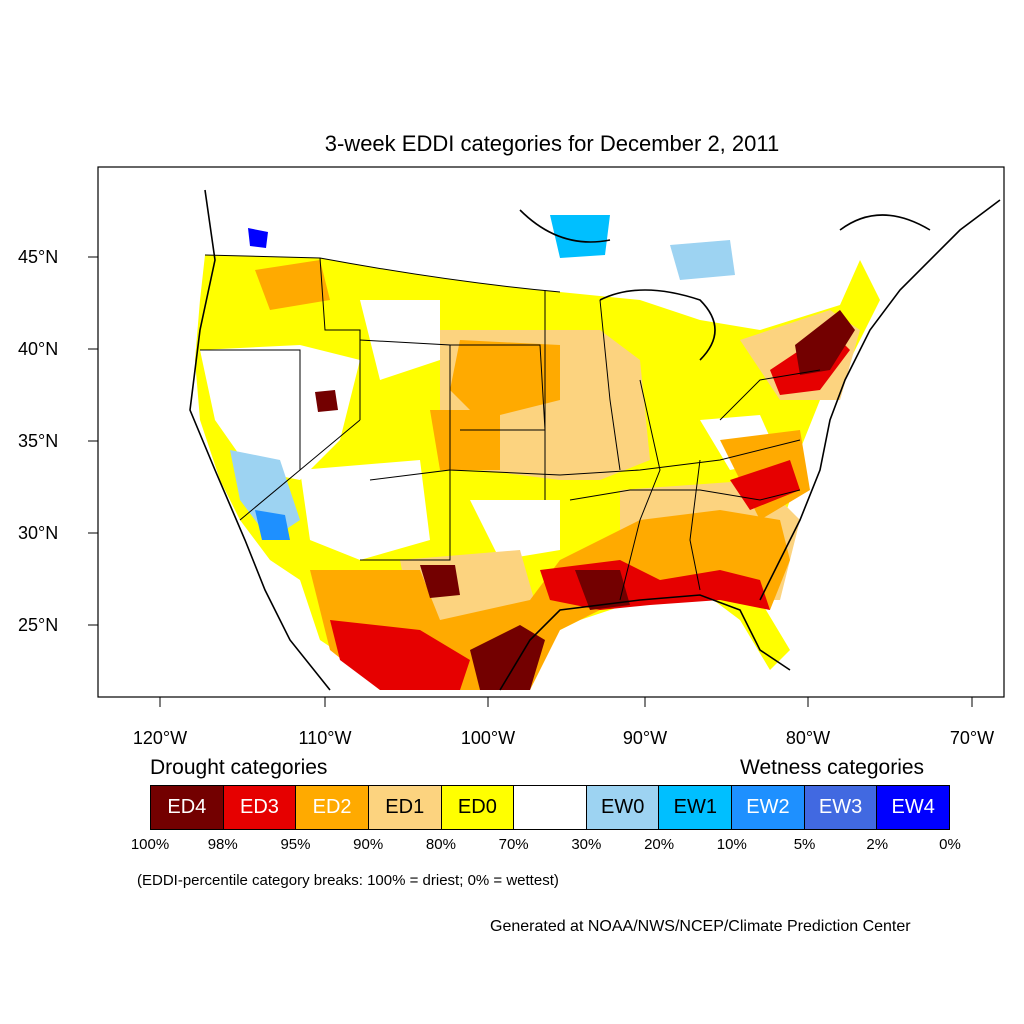  I want to click on legend-swatch-ed2: ED2, so click(332, 807).